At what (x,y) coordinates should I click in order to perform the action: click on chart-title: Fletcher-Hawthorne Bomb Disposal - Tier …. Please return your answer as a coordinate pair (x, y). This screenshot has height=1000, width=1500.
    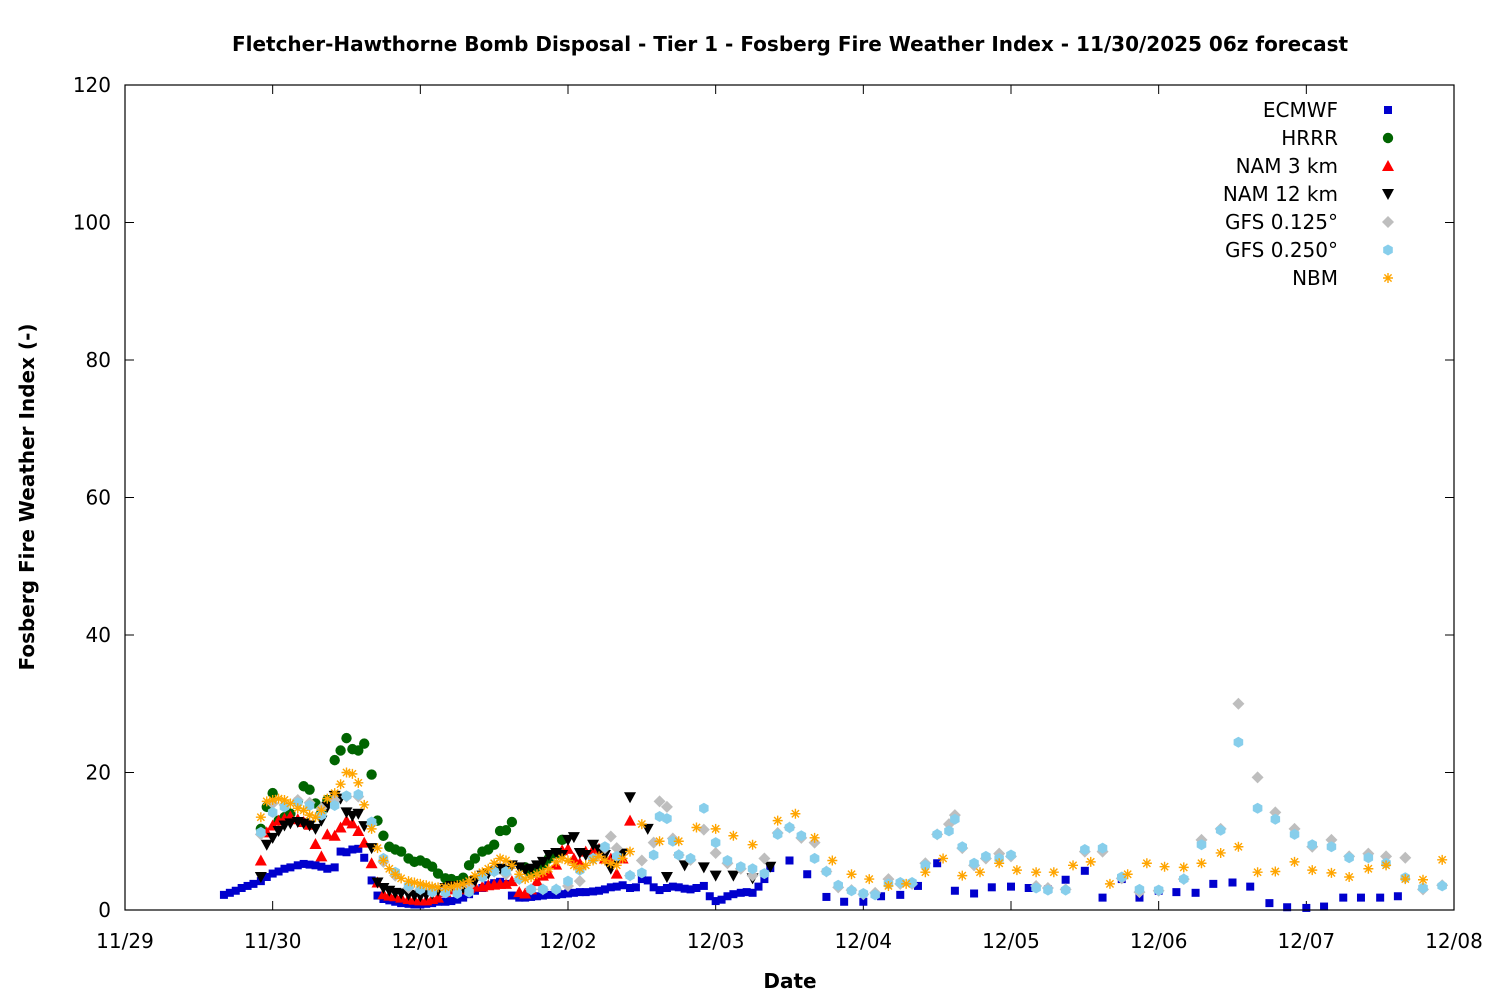
    Looking at the image, I should click on (790, 44).